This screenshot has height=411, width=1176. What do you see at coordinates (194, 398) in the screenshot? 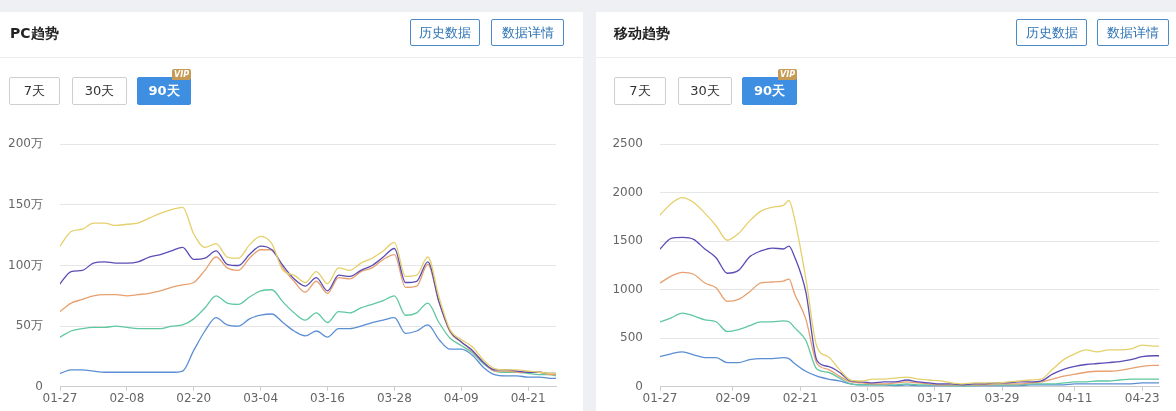
I see `x-tick-label: 02-20` at bounding box center [194, 398].